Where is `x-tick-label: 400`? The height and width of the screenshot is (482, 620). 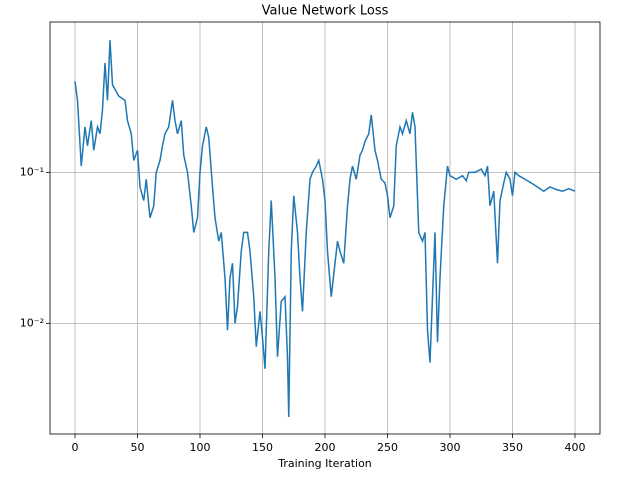
x-tick-label: 400 is located at coordinates (575, 447).